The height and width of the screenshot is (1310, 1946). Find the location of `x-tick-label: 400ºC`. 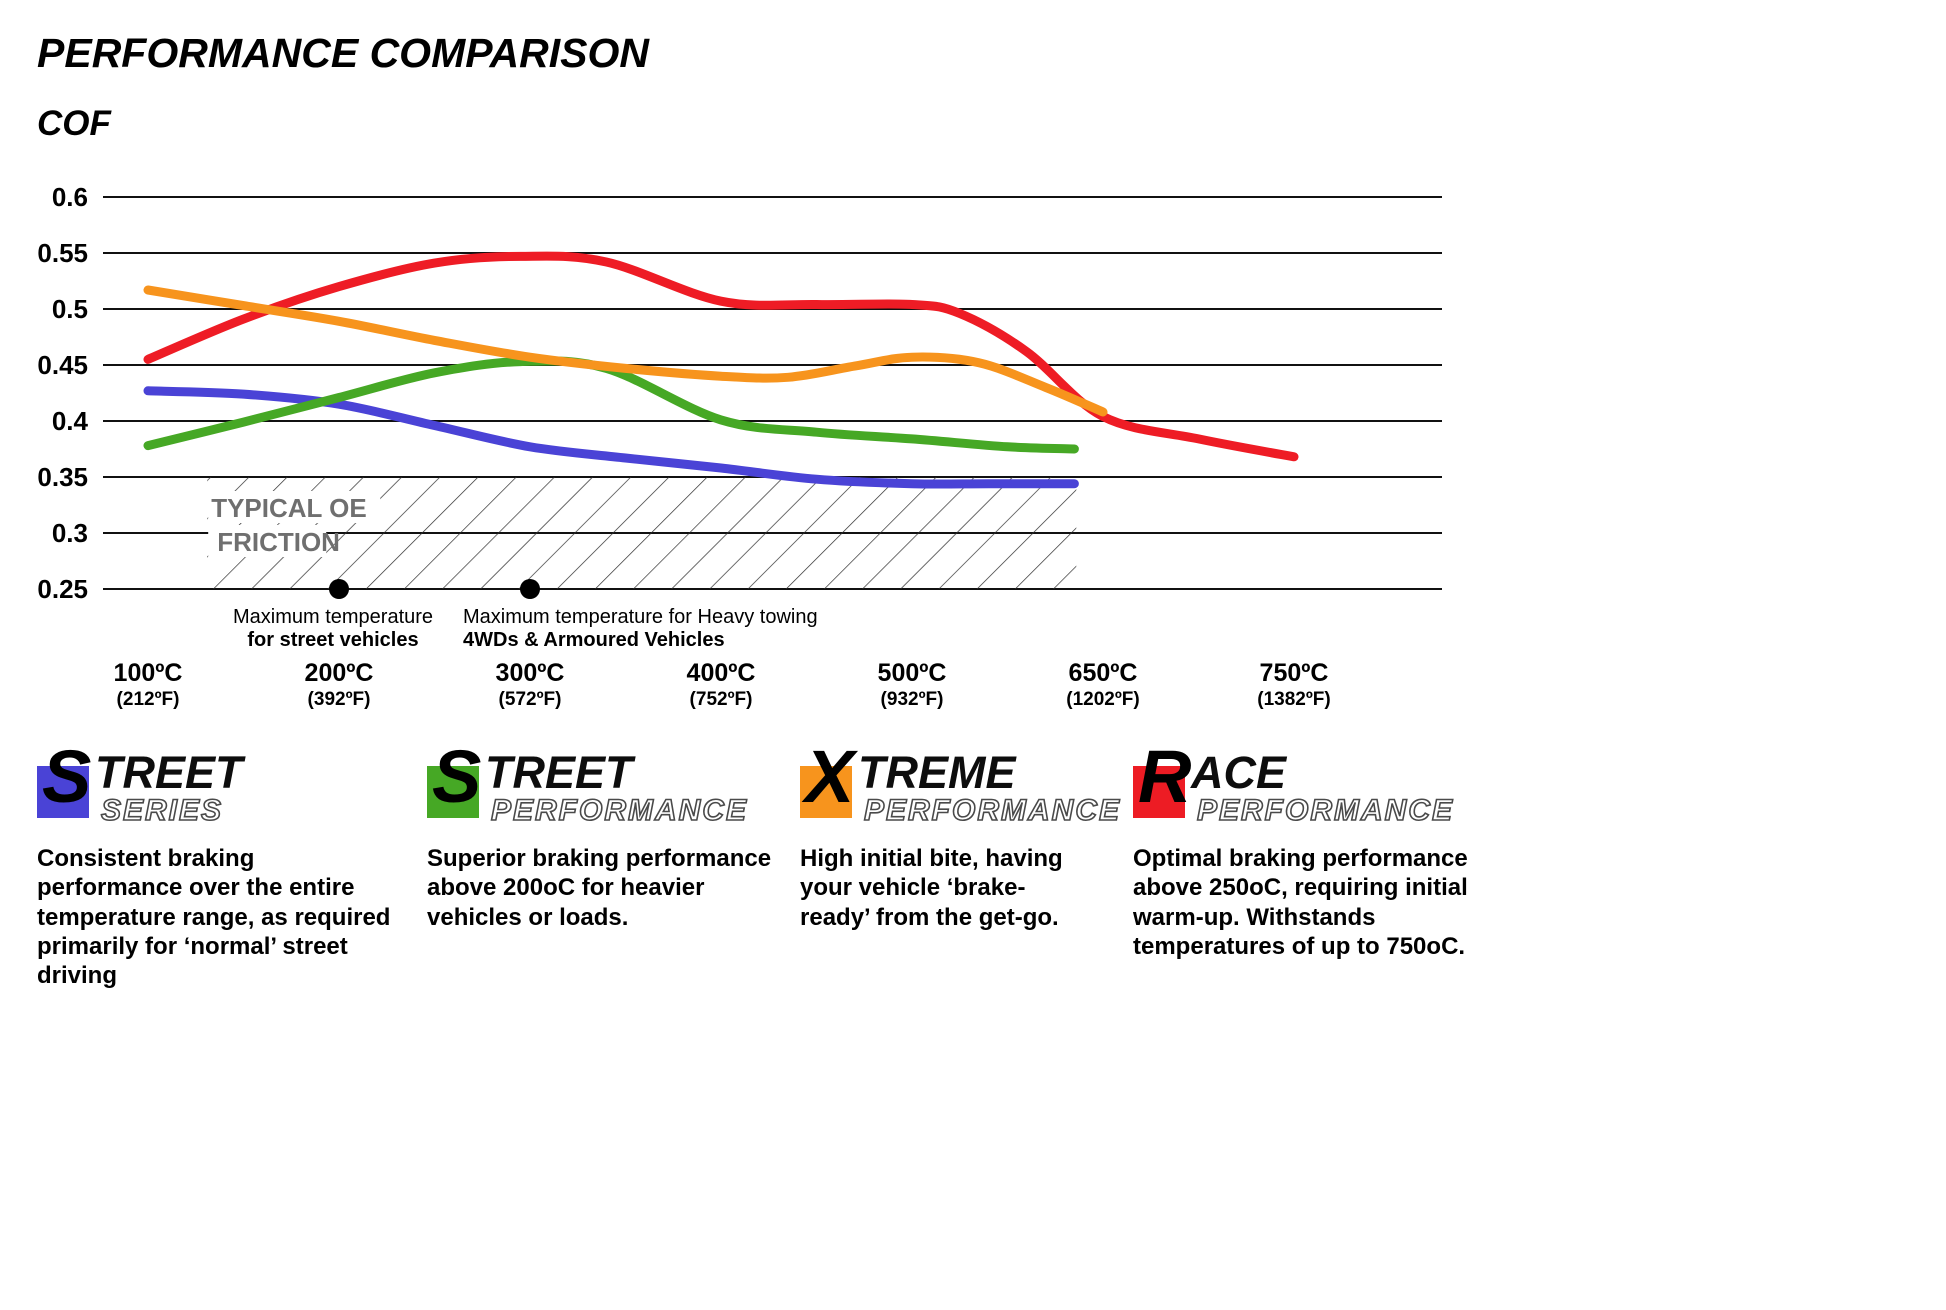

x-tick-label: 400ºC is located at coordinates (721, 673).